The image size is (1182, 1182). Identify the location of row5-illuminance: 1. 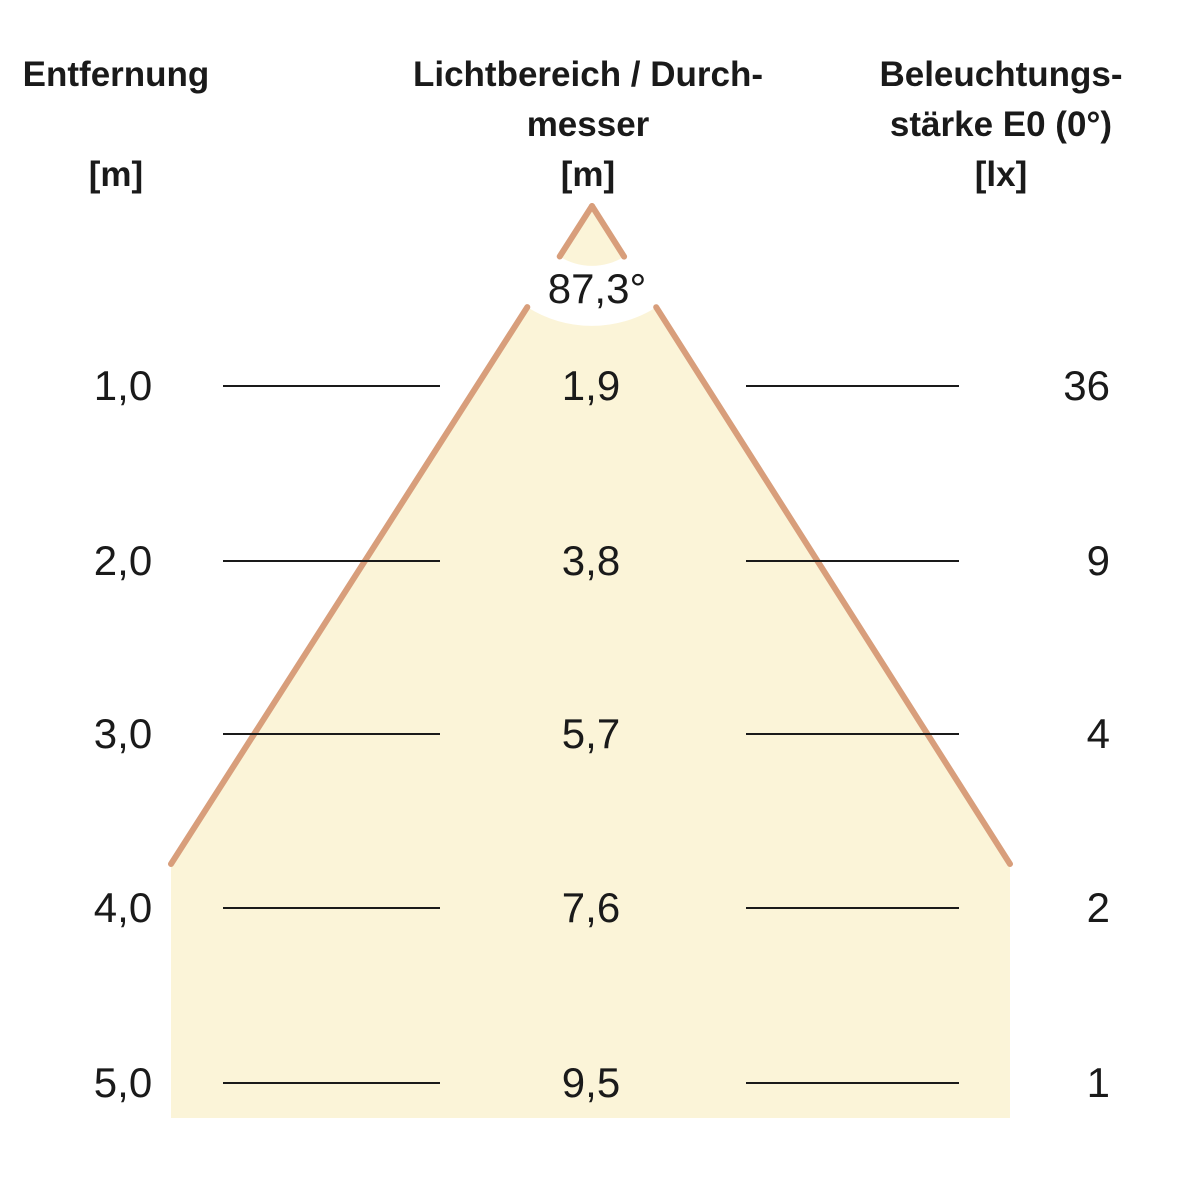
(1098, 1082).